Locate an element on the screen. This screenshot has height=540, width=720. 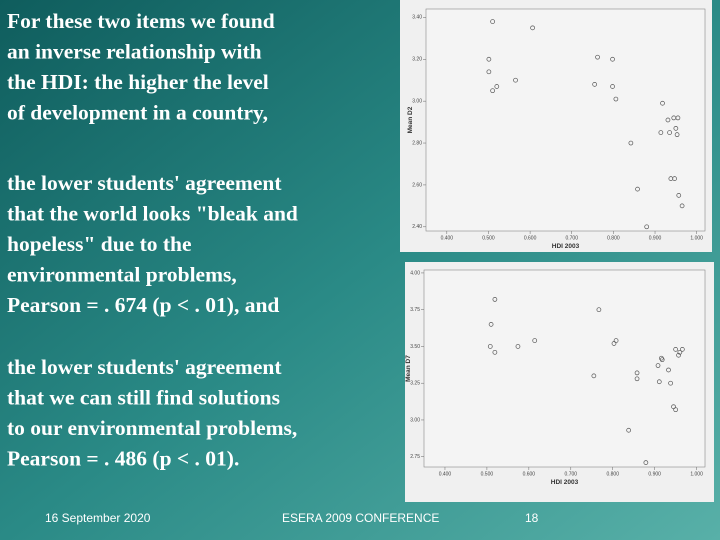
paragraph-line: Pearson = . 674 (p < . 01), and is located at coordinates (143, 305).